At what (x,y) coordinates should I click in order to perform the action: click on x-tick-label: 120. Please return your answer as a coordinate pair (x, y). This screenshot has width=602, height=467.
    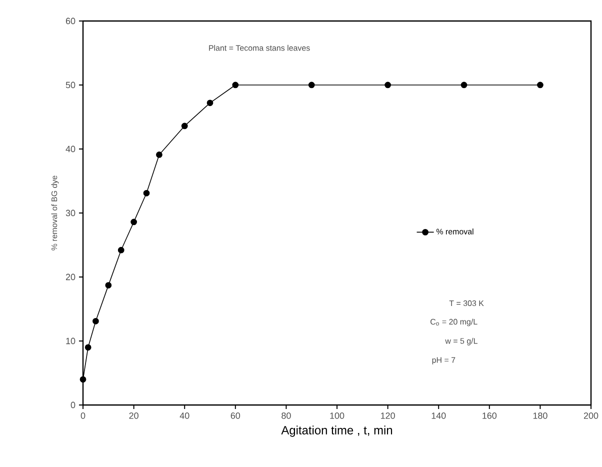
    Looking at the image, I should click on (388, 415).